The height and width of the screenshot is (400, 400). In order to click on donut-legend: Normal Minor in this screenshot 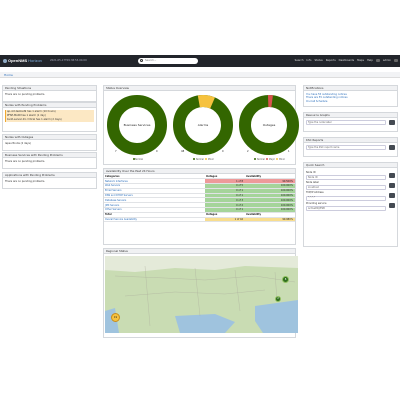, I will do `click(203, 159)`.